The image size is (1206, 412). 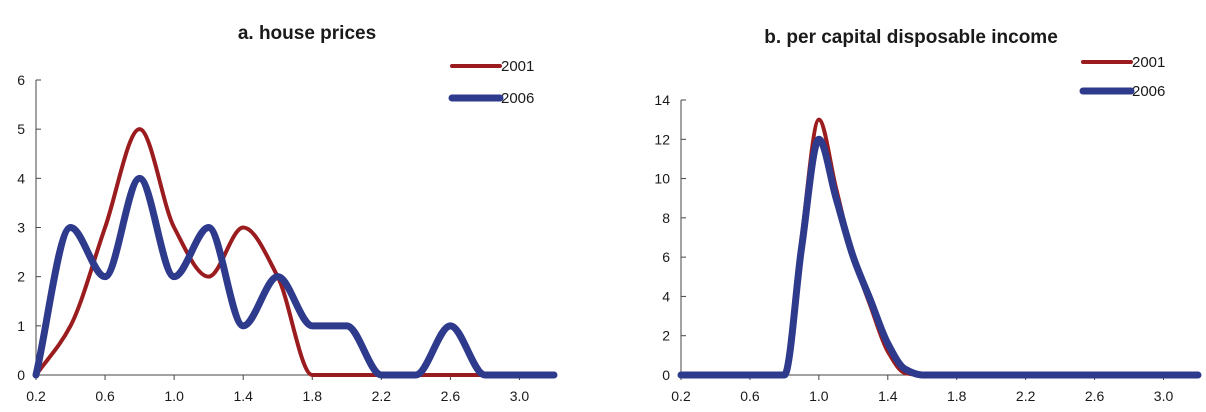 I want to click on y-tick-label: 12, so click(x=662, y=139).